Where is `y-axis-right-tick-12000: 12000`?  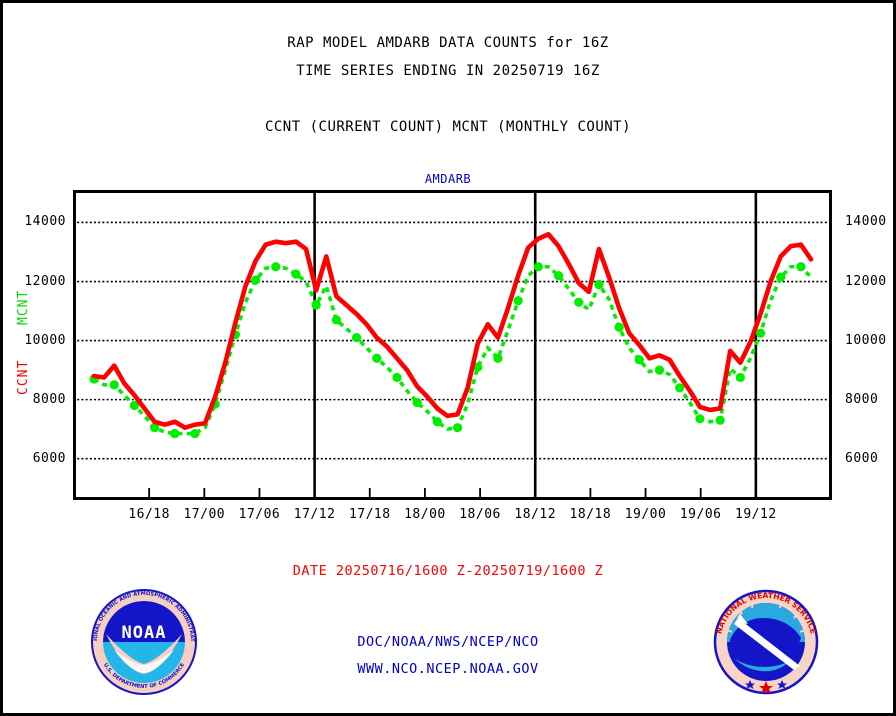 y-axis-right-tick-12000: 12000 is located at coordinates (866, 281).